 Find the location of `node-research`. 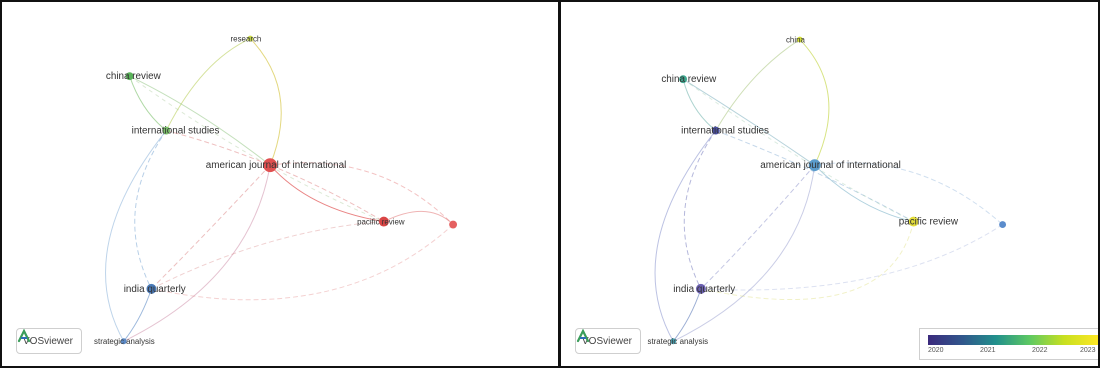

node-research is located at coordinates (250, 38).